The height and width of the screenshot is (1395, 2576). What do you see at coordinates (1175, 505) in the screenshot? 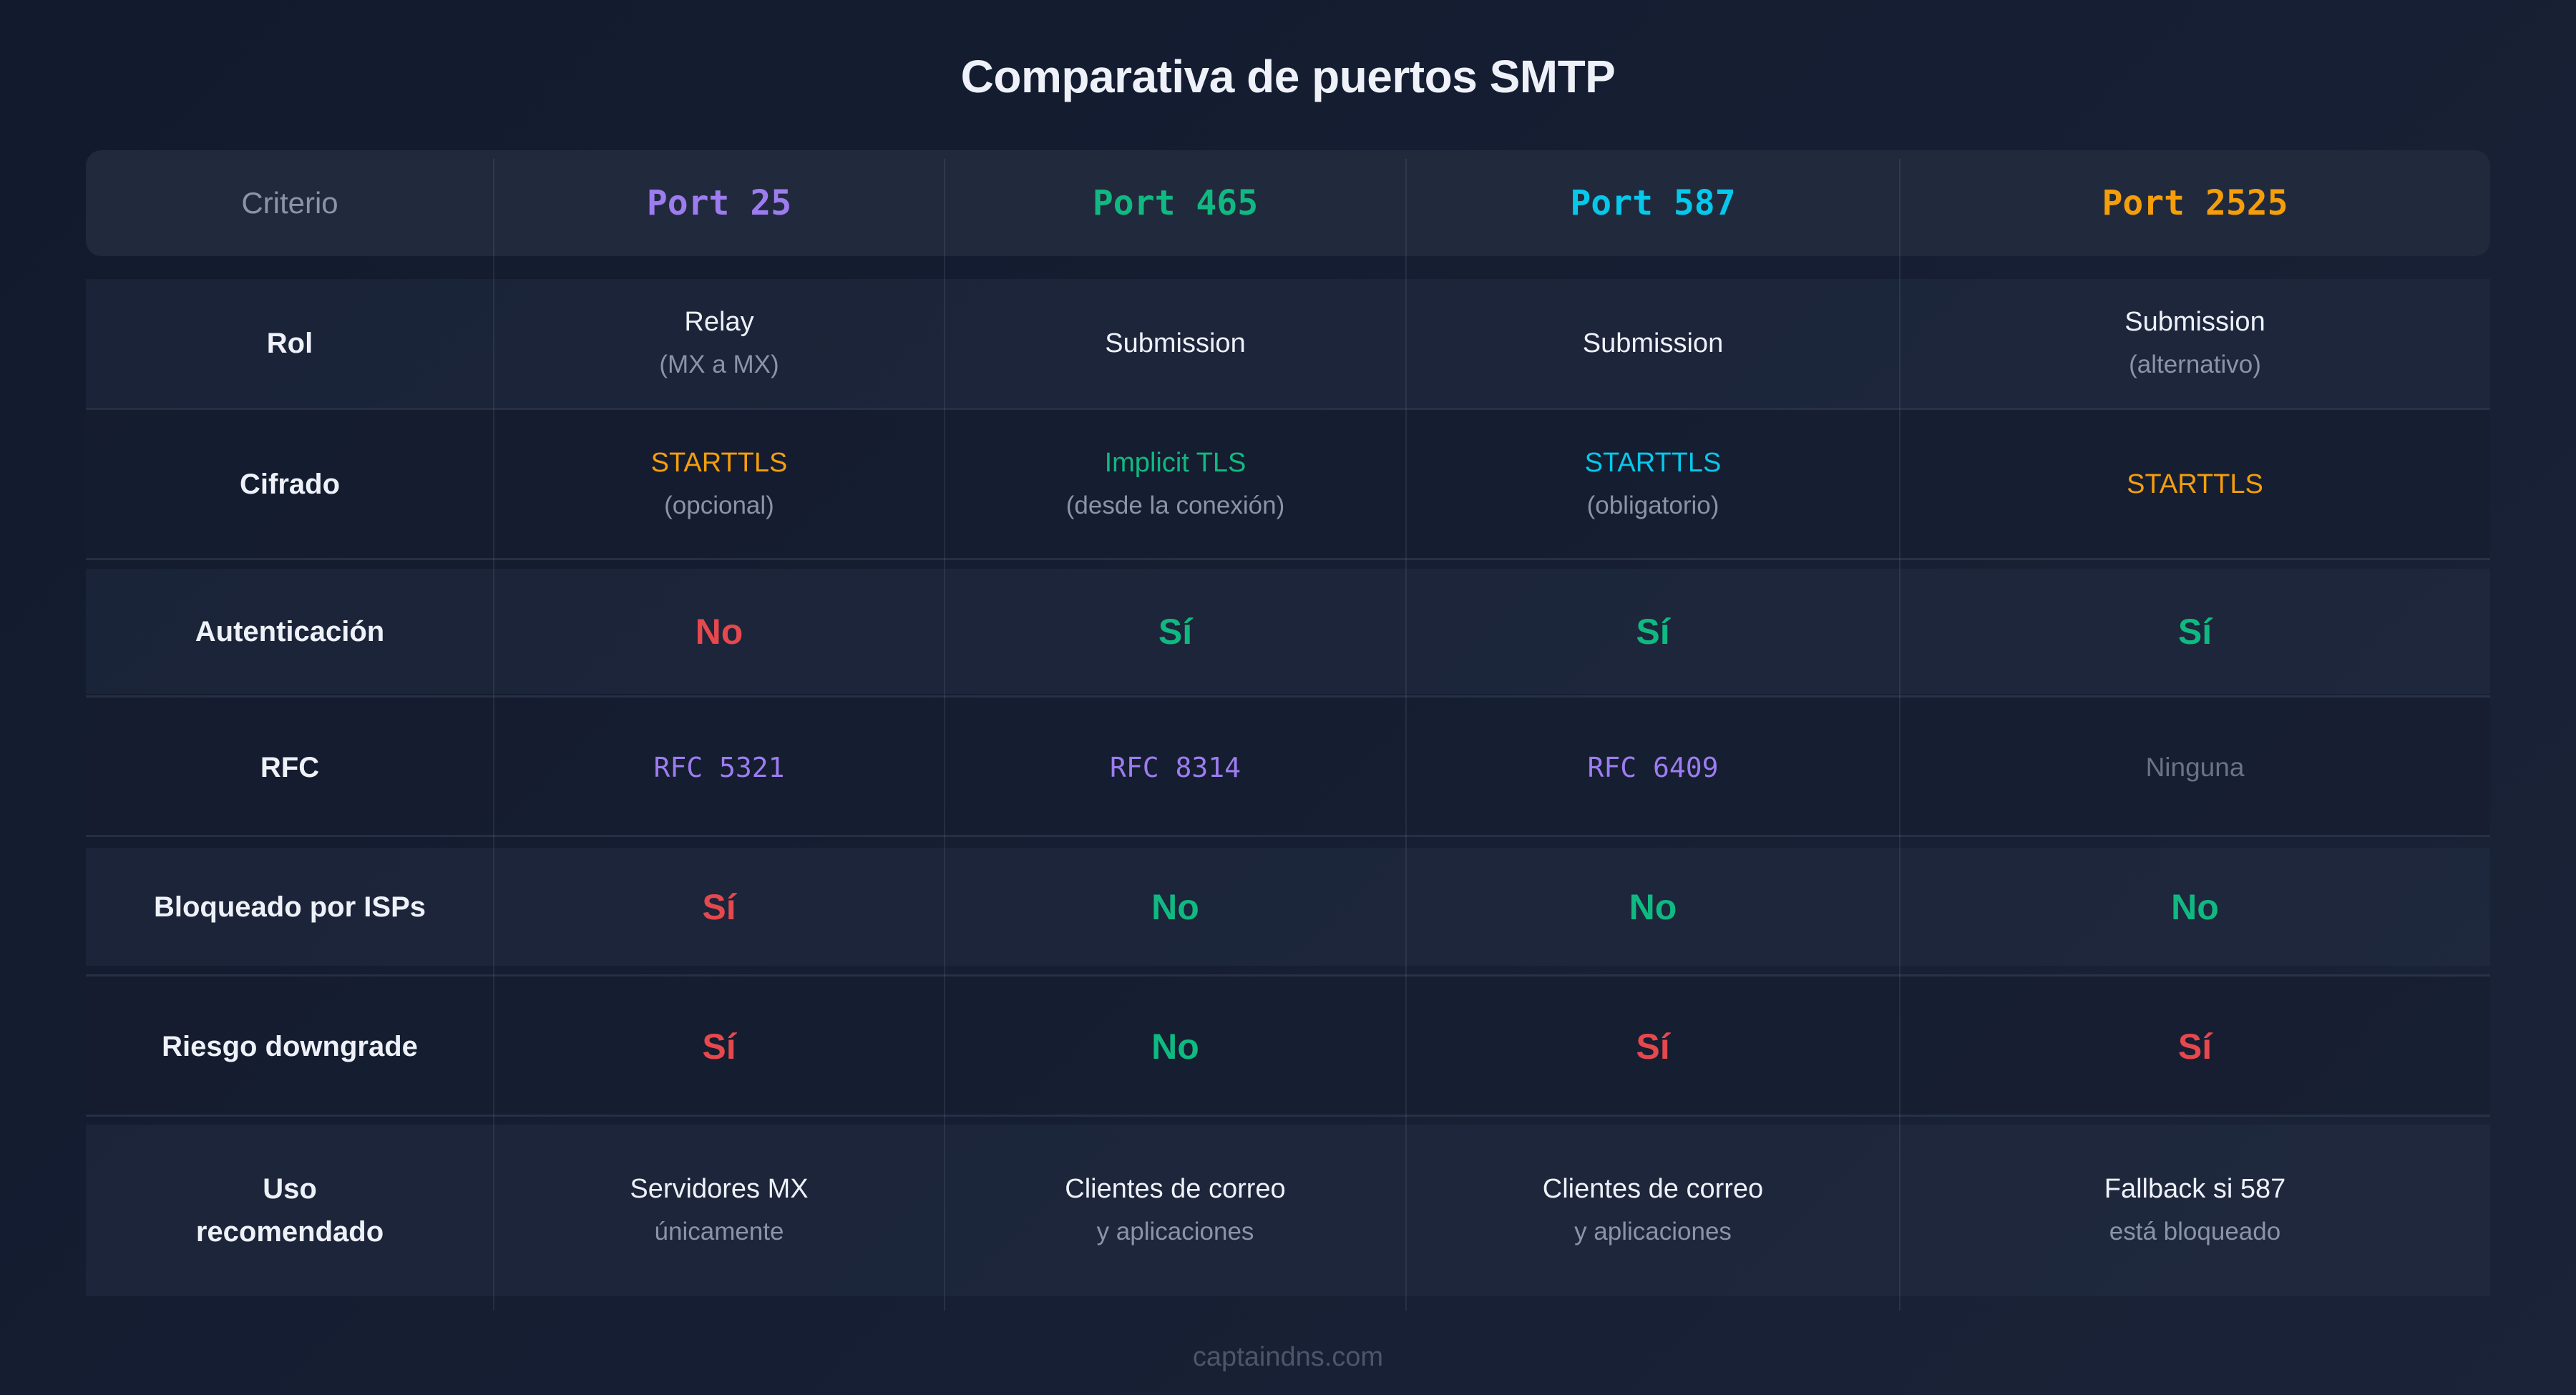
I see `cell-sub: (desde la conexión)` at bounding box center [1175, 505].